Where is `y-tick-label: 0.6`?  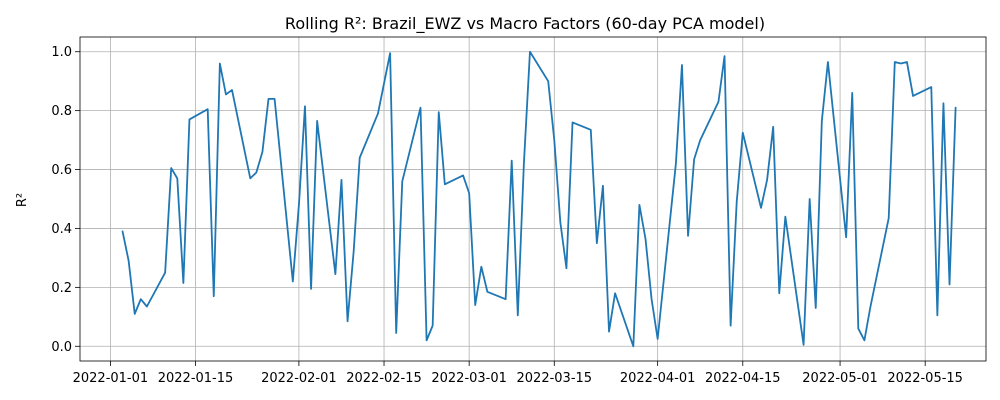
y-tick-label: 0.6 is located at coordinates (61, 170).